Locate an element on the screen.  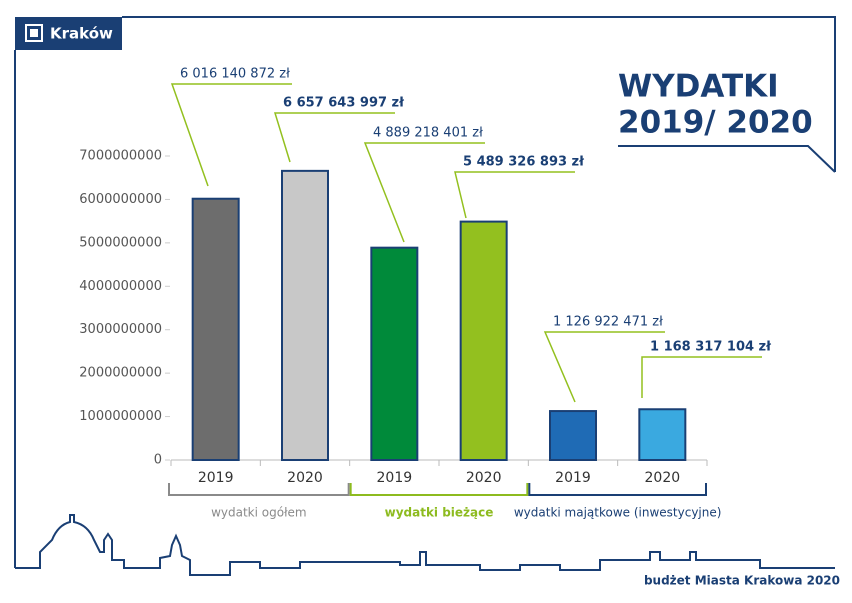
y-tick-label: 1000000000 is located at coordinates (120, 416).